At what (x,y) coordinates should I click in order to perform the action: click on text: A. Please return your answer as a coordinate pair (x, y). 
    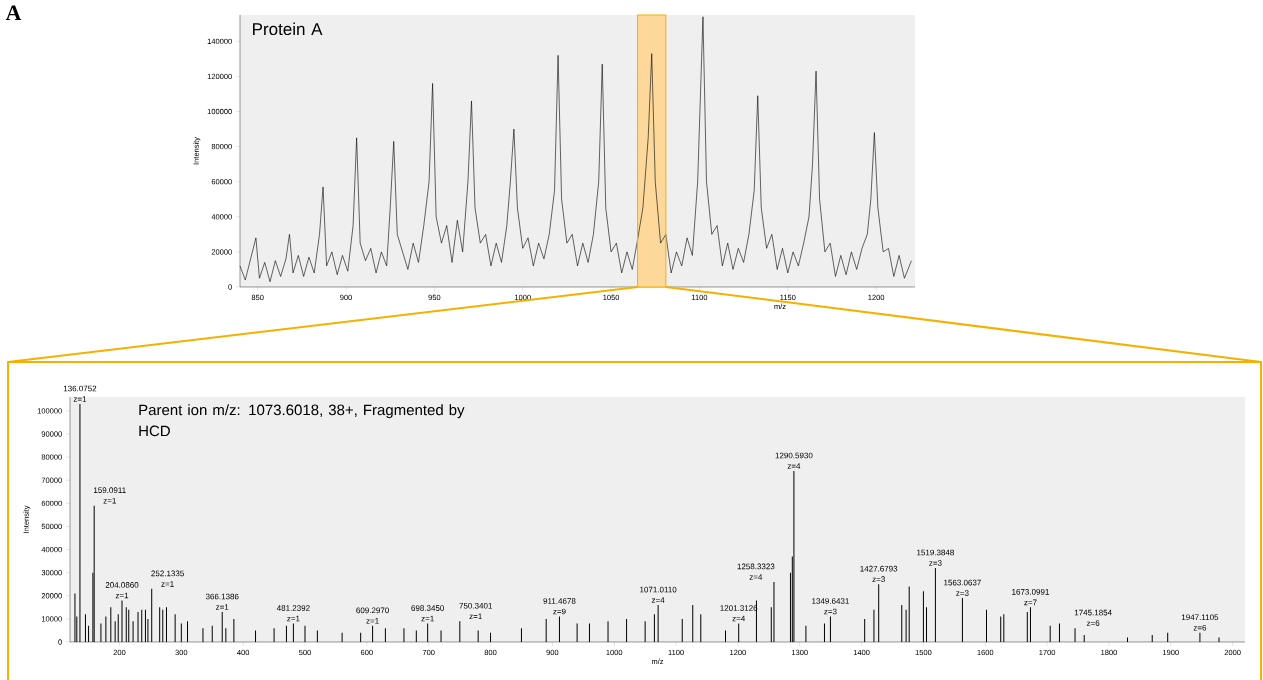
    Looking at the image, I should click on (13, 13).